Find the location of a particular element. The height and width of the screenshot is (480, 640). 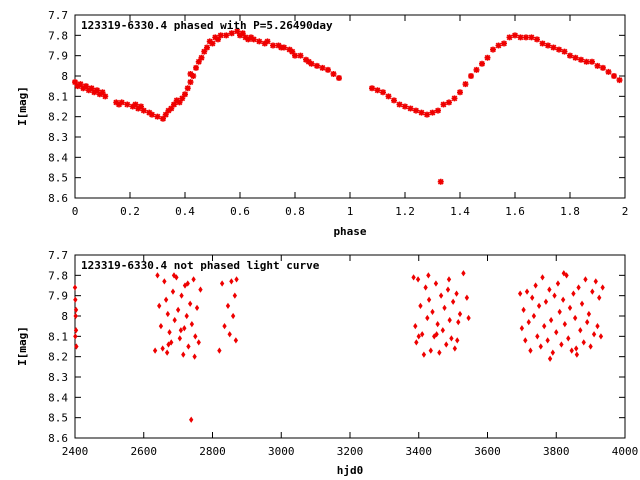

phased-x-tick-label: 0.6 is located at coordinates (240, 211).